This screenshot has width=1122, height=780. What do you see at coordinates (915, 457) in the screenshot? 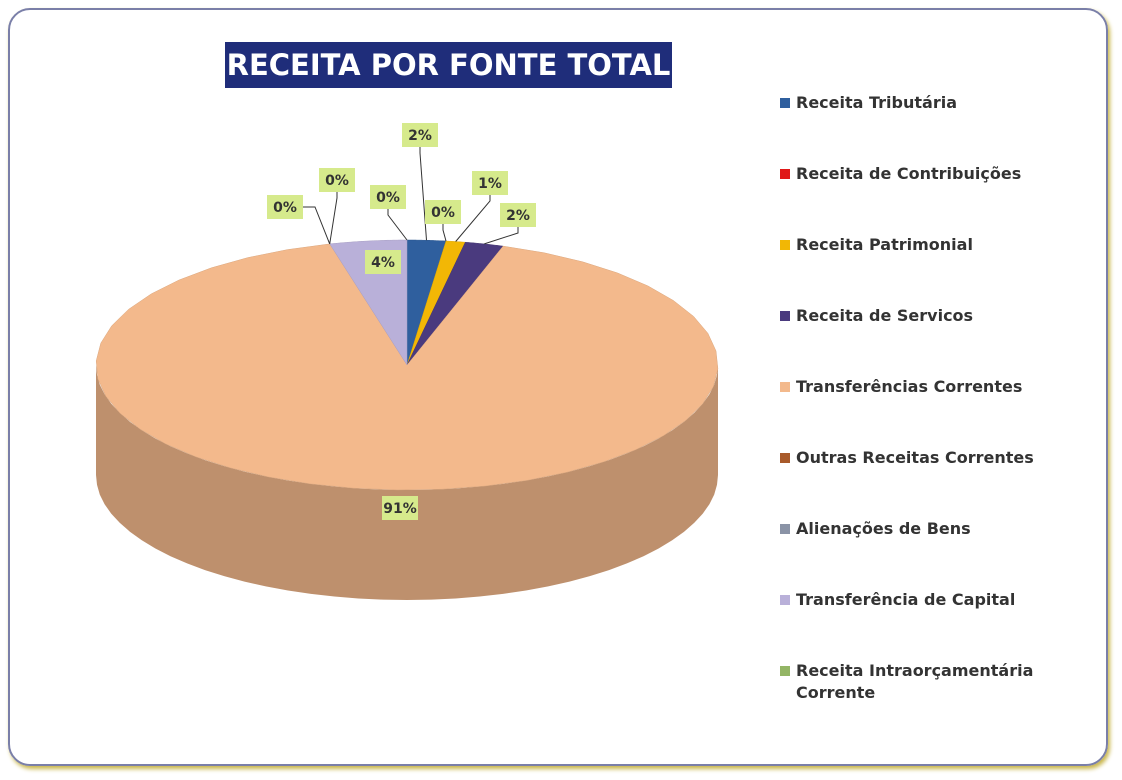
I see `legend-label: Outras Receitas Correntes` at bounding box center [915, 457].